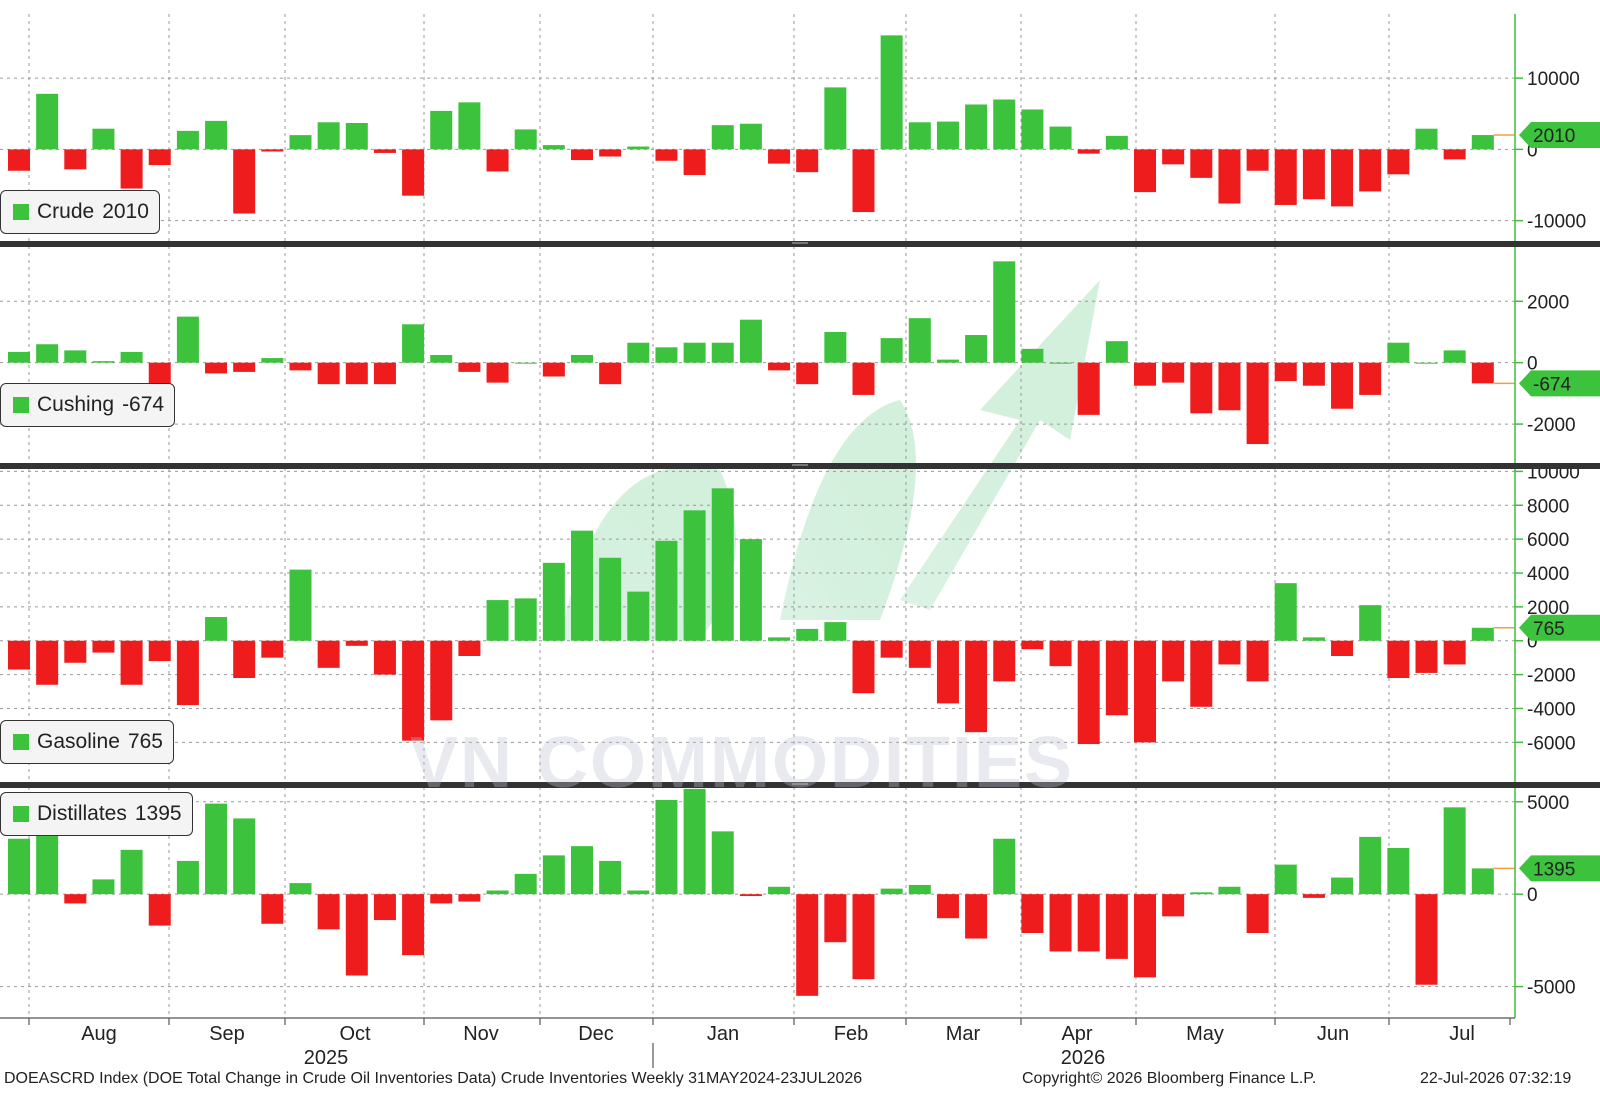 This screenshot has width=1600, height=1096. I want to click on y-tick-label: -2000, so click(1551, 676).